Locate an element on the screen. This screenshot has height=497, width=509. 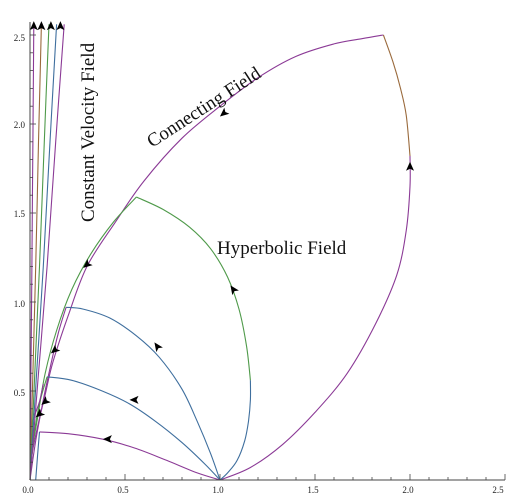
x-tick-label-2: 1.0 is located at coordinates (218, 490).